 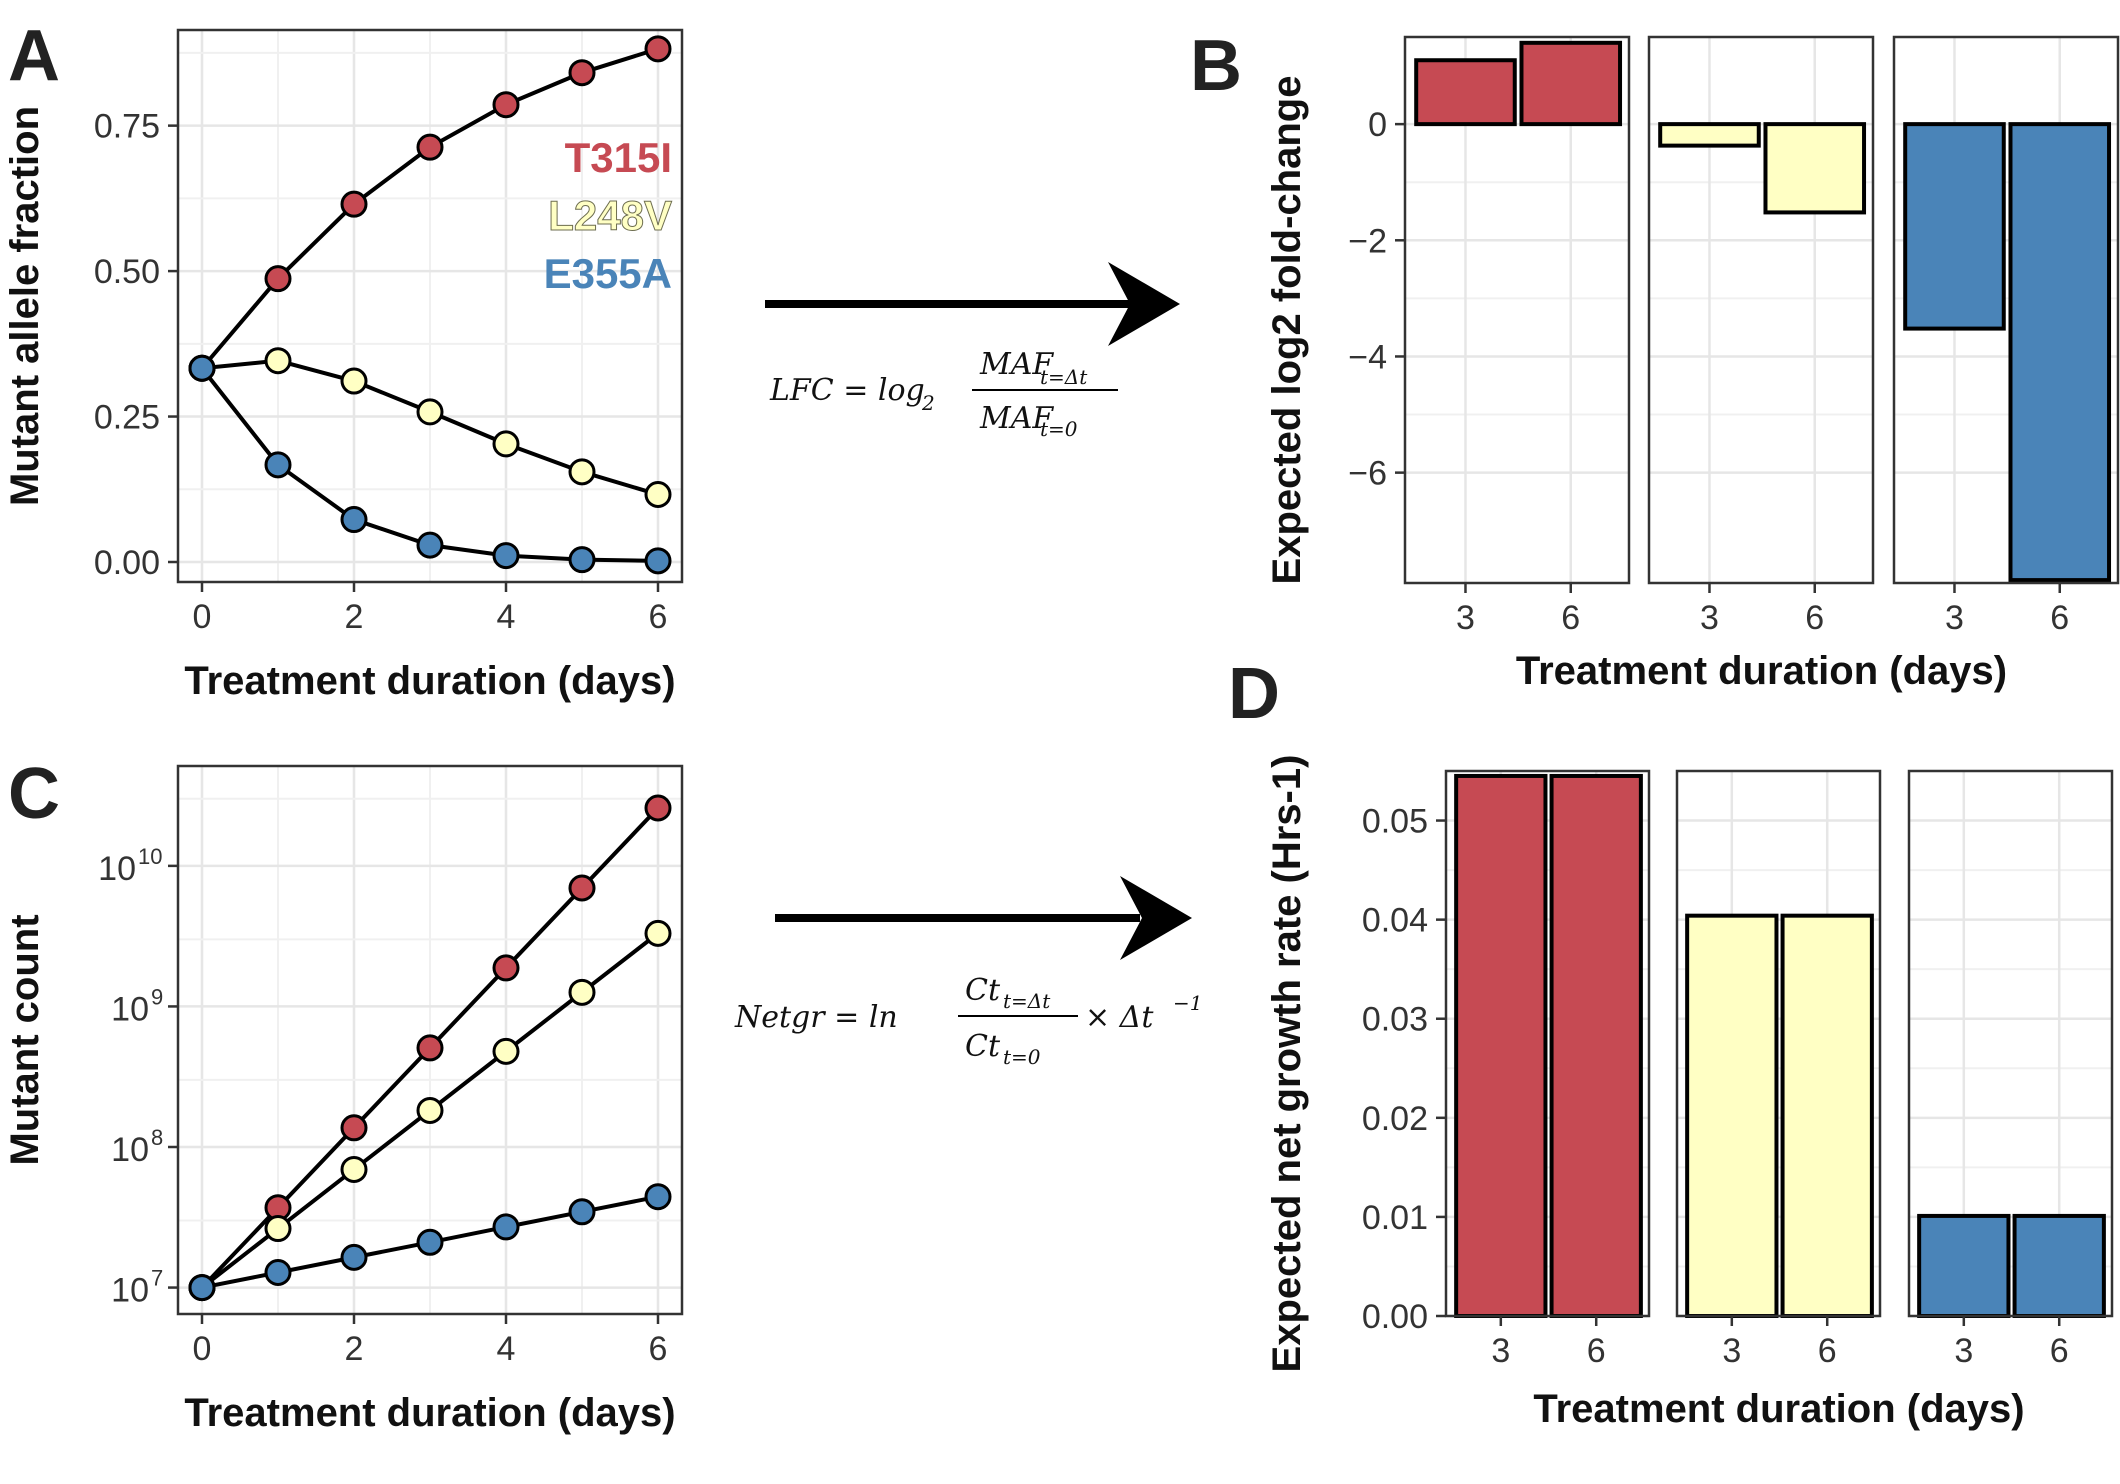 I want to click on y-axis-title: Expected net growth rate (Hrs-1), so click(x=1287, y=1064).